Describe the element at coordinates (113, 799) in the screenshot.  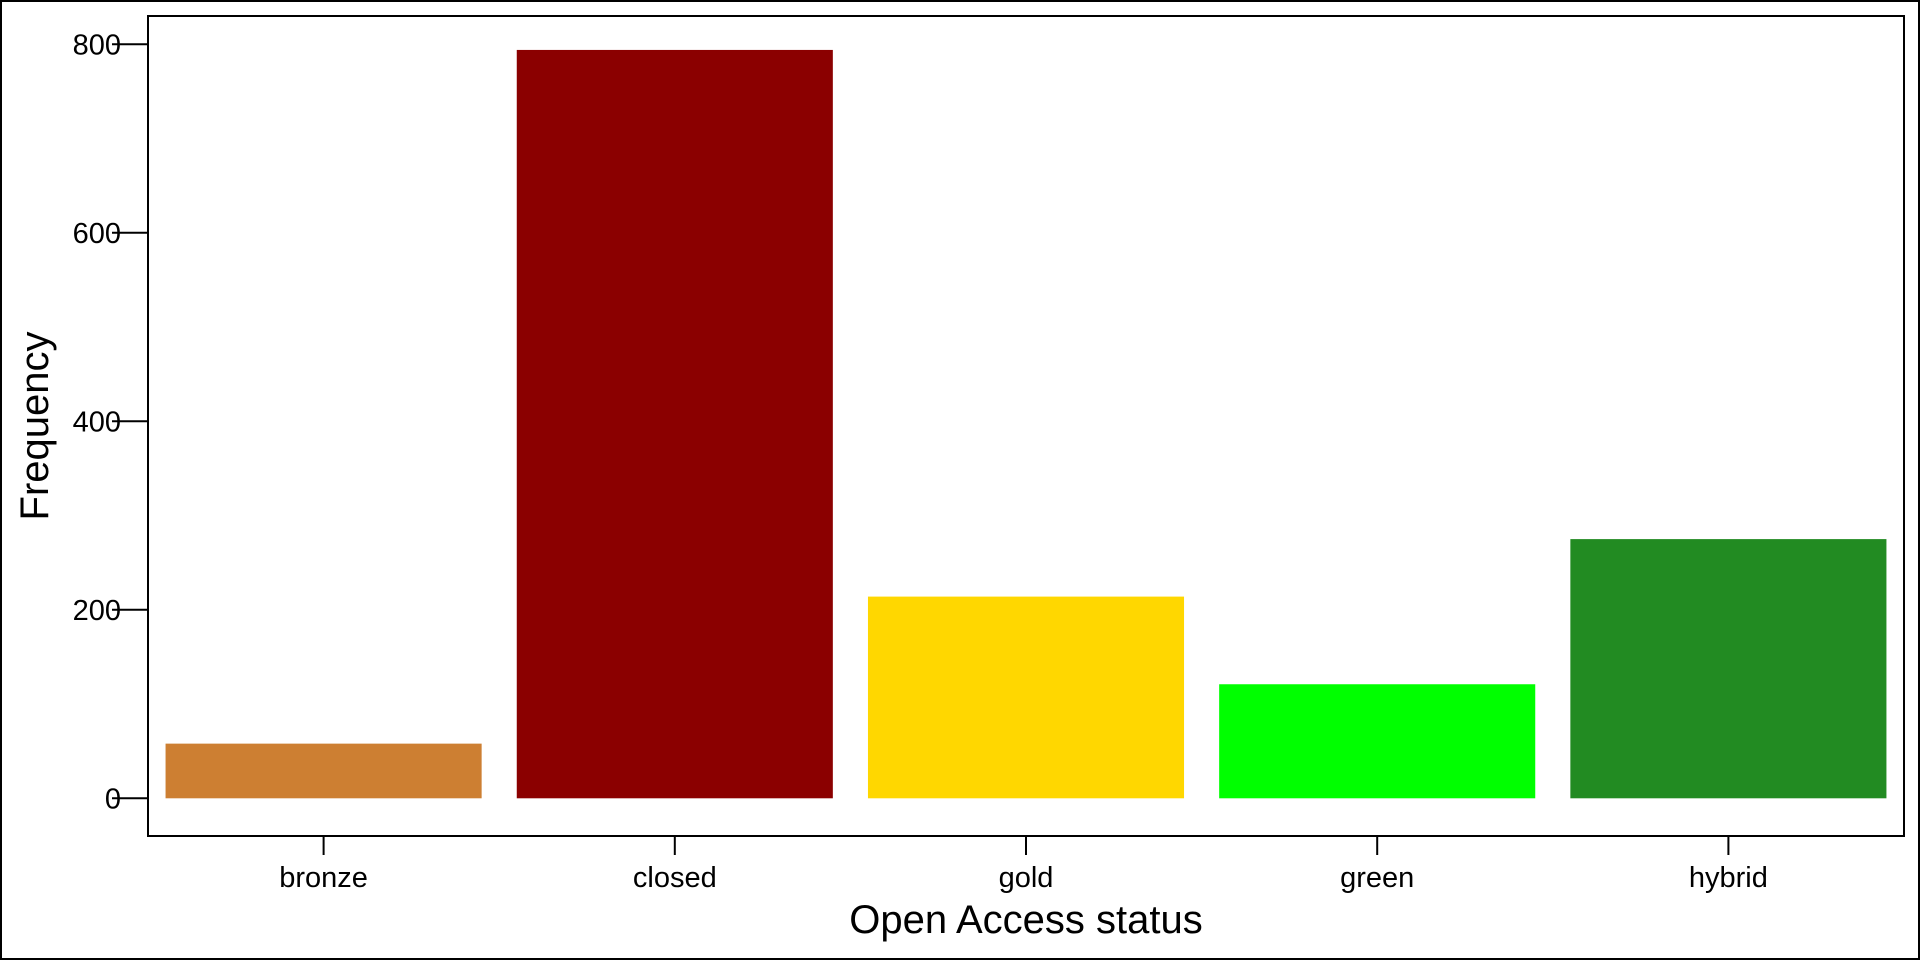
I see `y-tick-label-0: 0` at that location.